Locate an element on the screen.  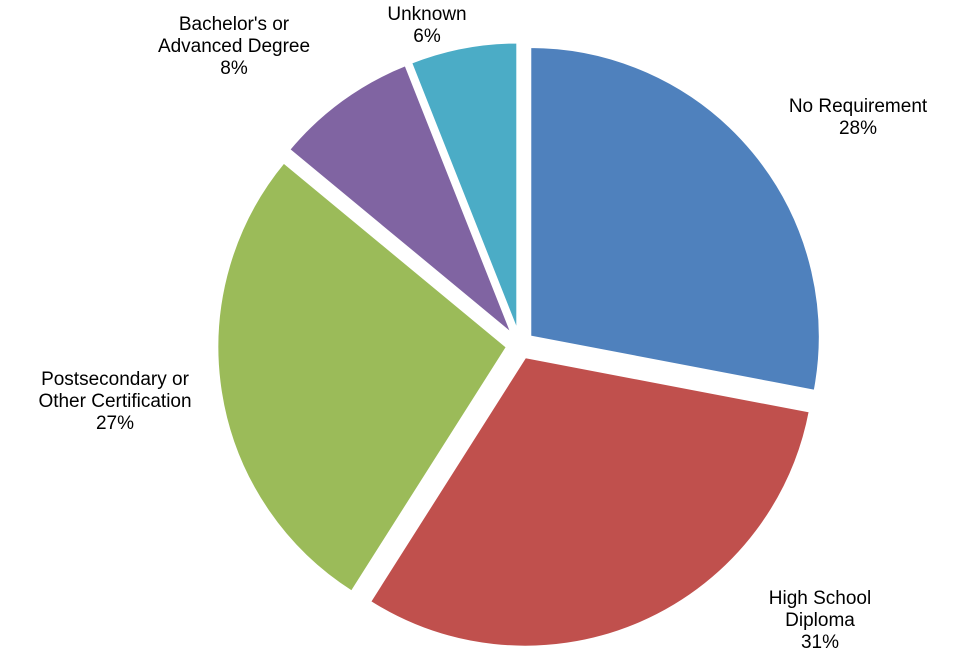
slice-category-label-0-0: No Requirement is located at coordinates (858, 106).